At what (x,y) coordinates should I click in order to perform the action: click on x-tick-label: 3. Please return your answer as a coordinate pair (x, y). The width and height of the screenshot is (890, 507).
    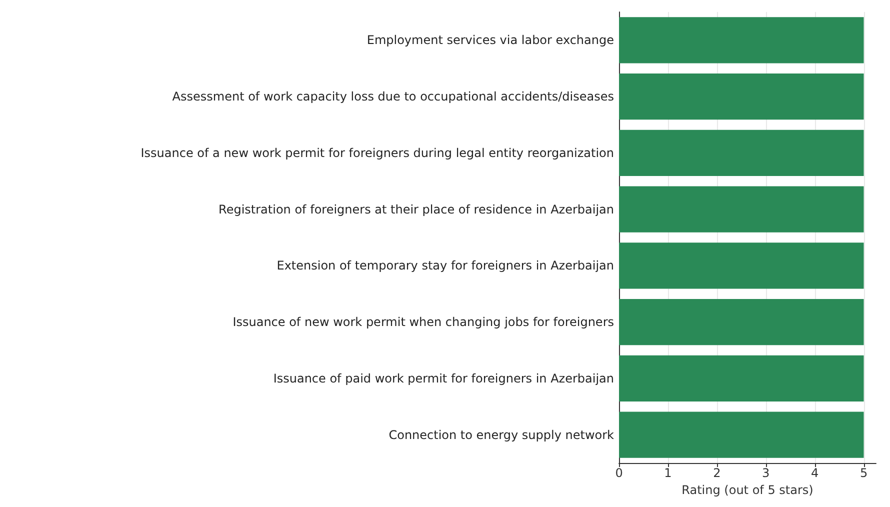
    Looking at the image, I should click on (766, 473).